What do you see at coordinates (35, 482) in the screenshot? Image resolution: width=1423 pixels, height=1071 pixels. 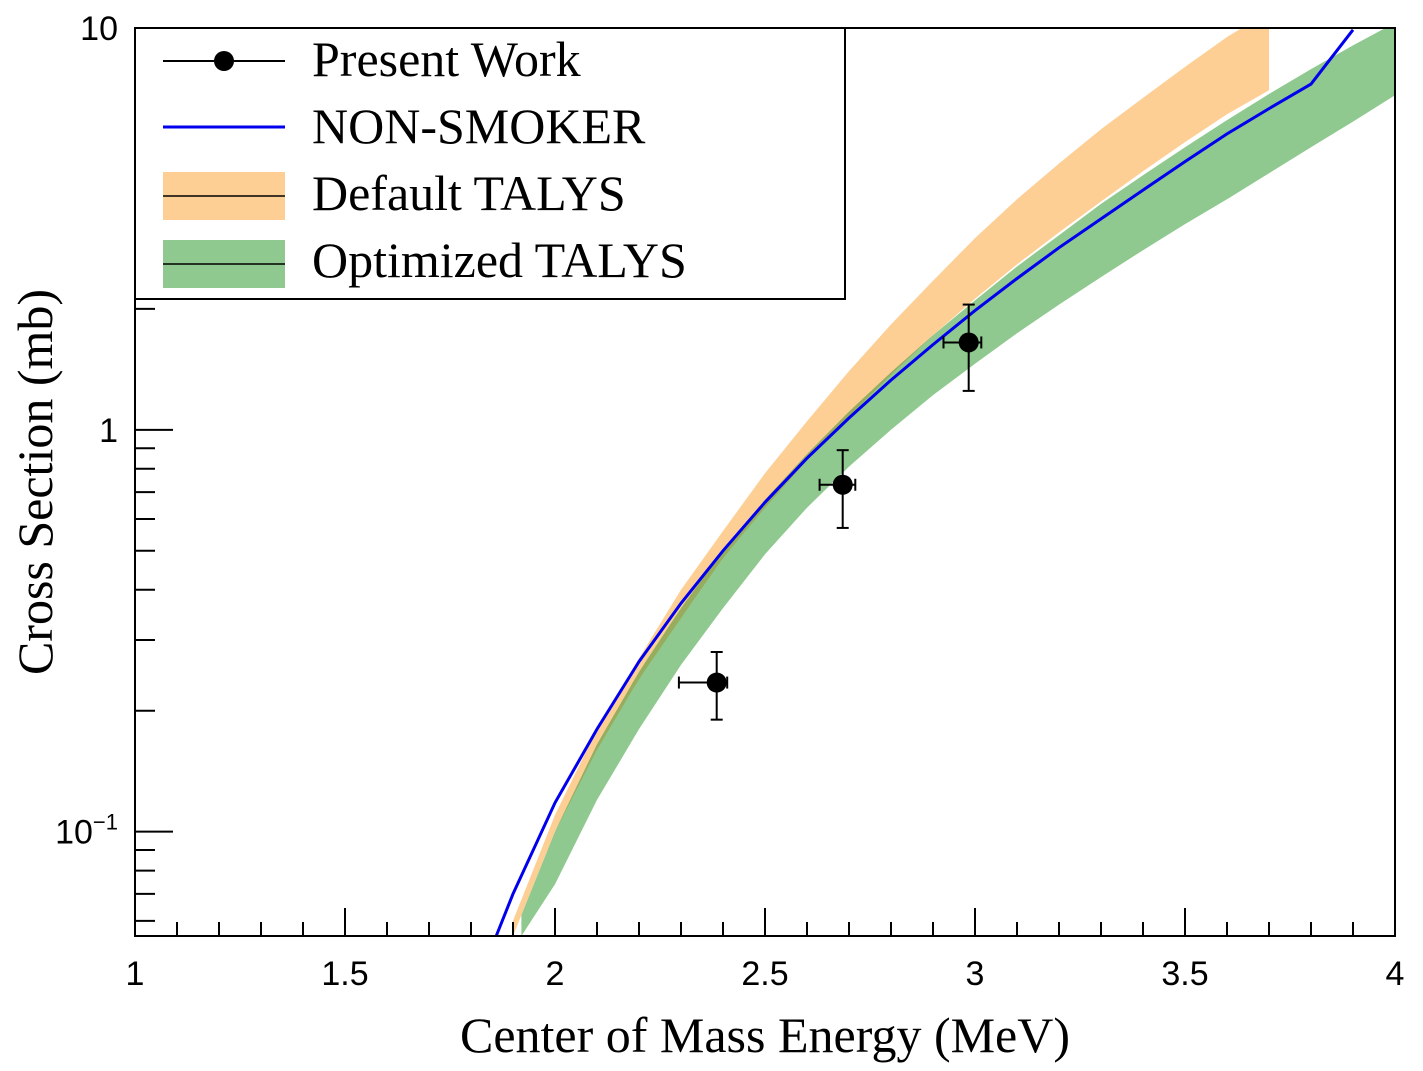 I see `y-axis-title: Cross Section (mb)` at bounding box center [35, 482].